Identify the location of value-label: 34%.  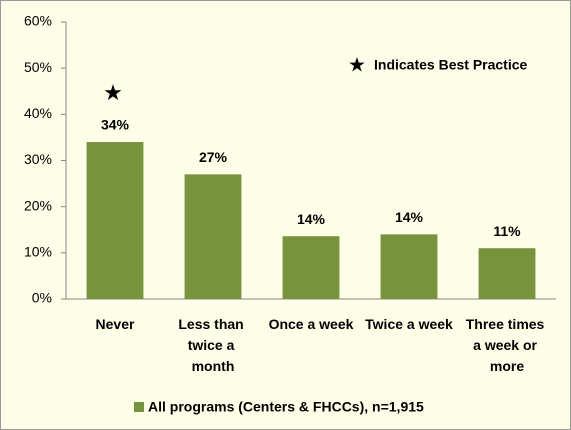
(115, 125).